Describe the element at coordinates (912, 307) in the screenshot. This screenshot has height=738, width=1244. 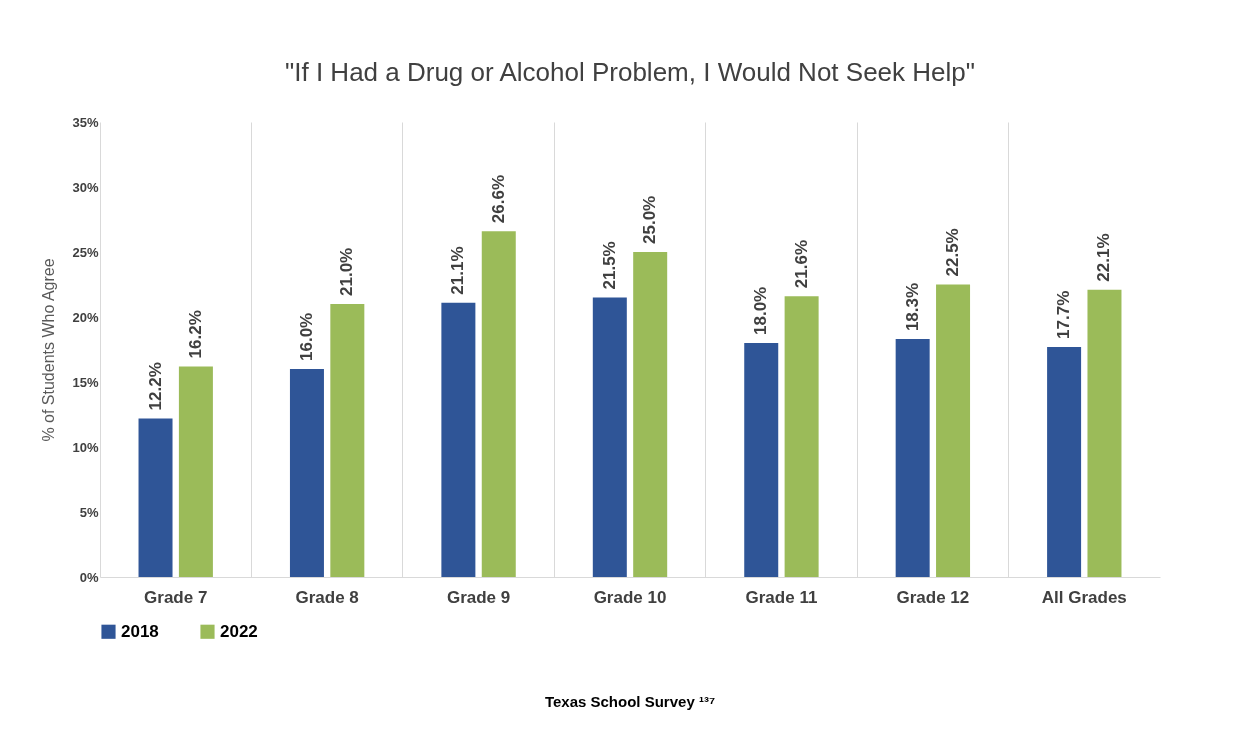
I see `data-label: 18.3%` at that location.